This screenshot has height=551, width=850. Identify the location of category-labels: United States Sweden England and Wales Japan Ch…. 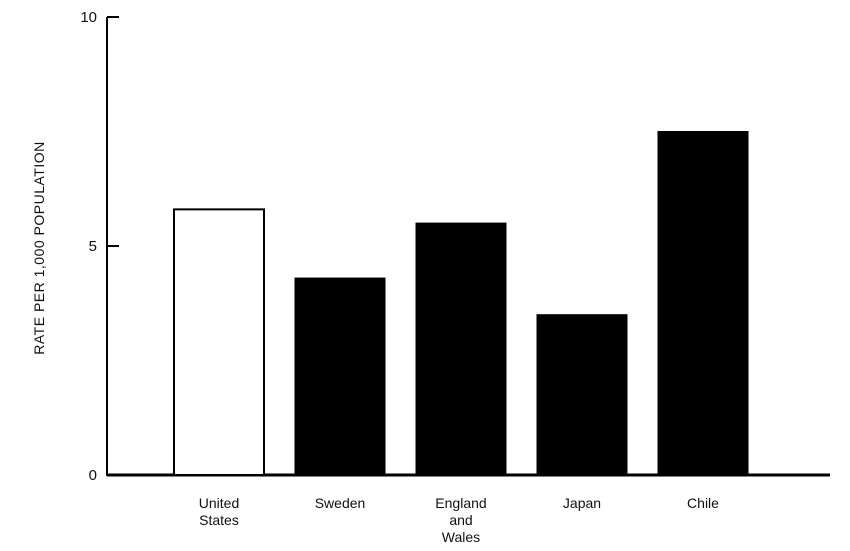
(459, 520).